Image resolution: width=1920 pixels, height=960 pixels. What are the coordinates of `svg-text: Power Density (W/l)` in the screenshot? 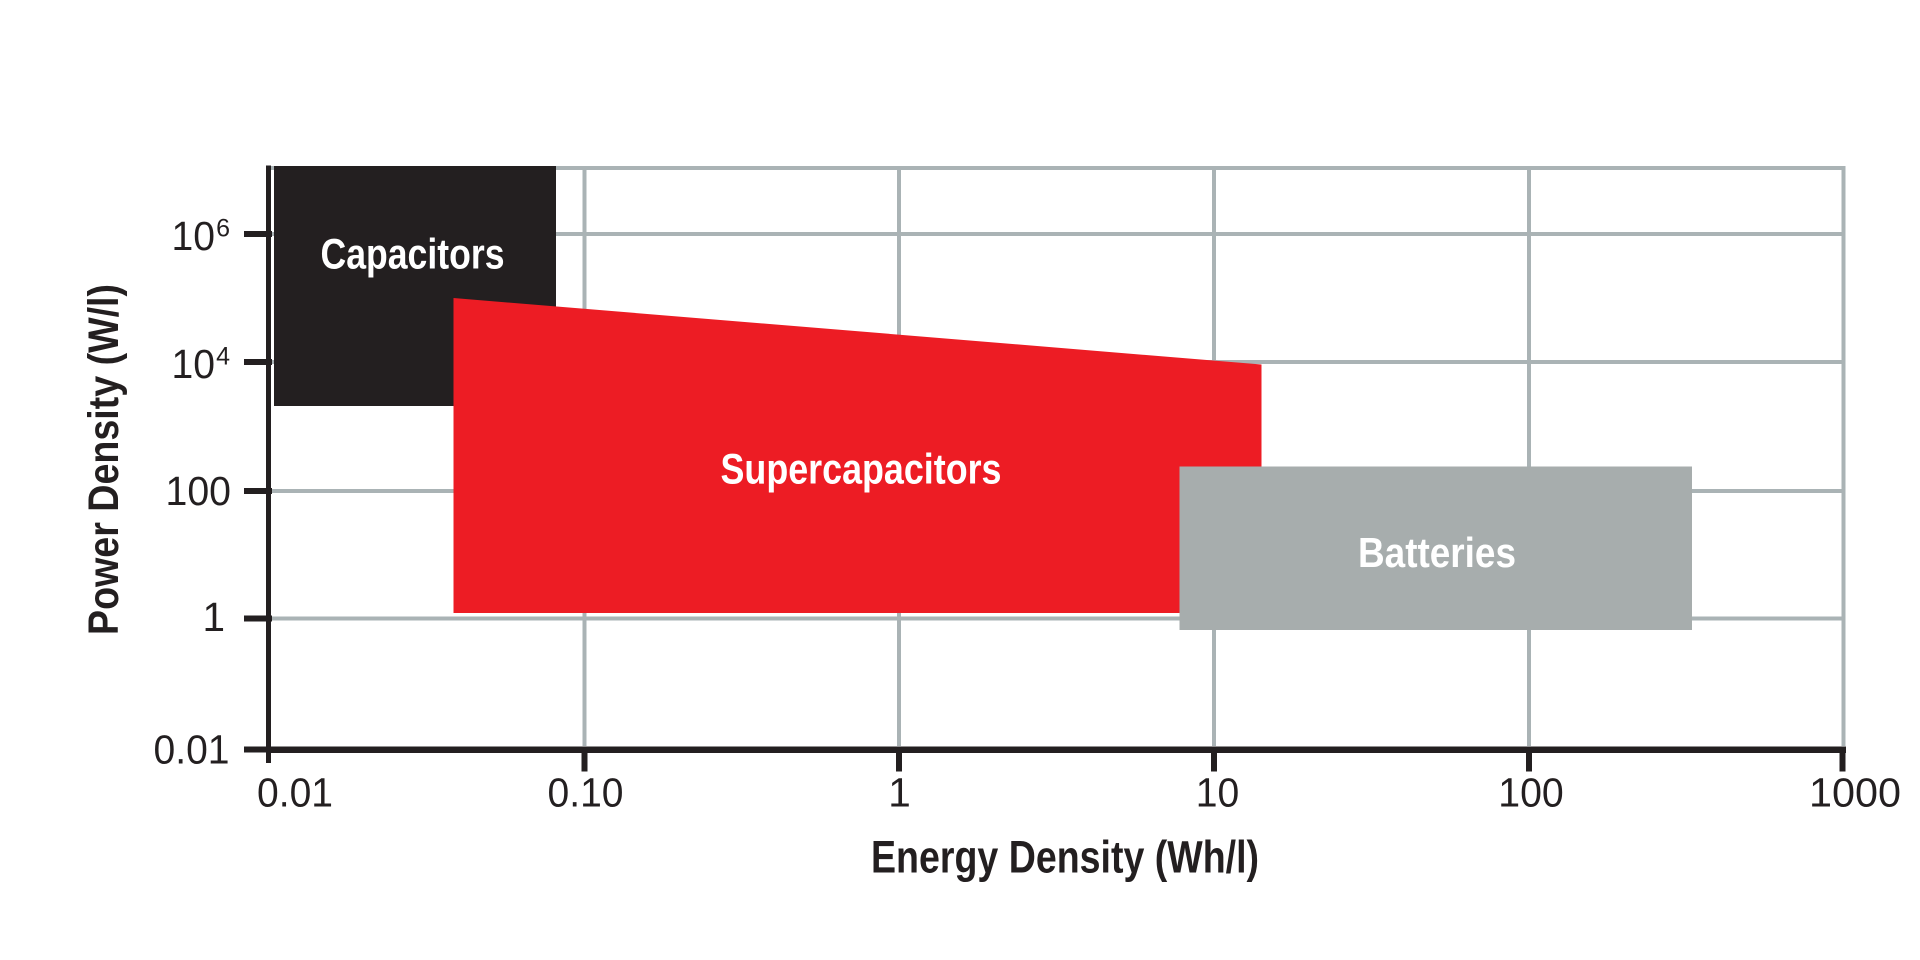 It's located at (104, 459).